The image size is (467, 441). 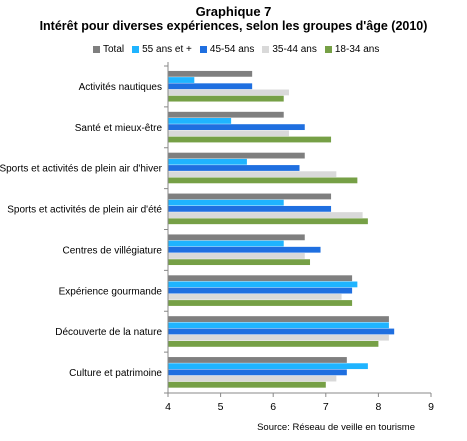 I want to click on legend-item: Total, so click(x=108, y=49).